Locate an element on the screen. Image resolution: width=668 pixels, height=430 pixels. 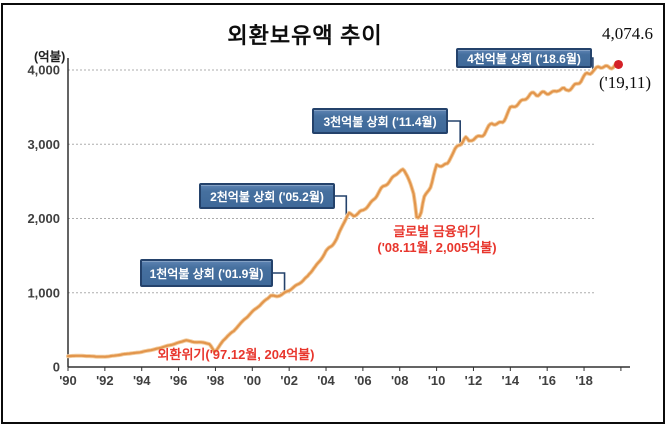
y-tick-label: 3,000 is located at coordinates (43, 144).